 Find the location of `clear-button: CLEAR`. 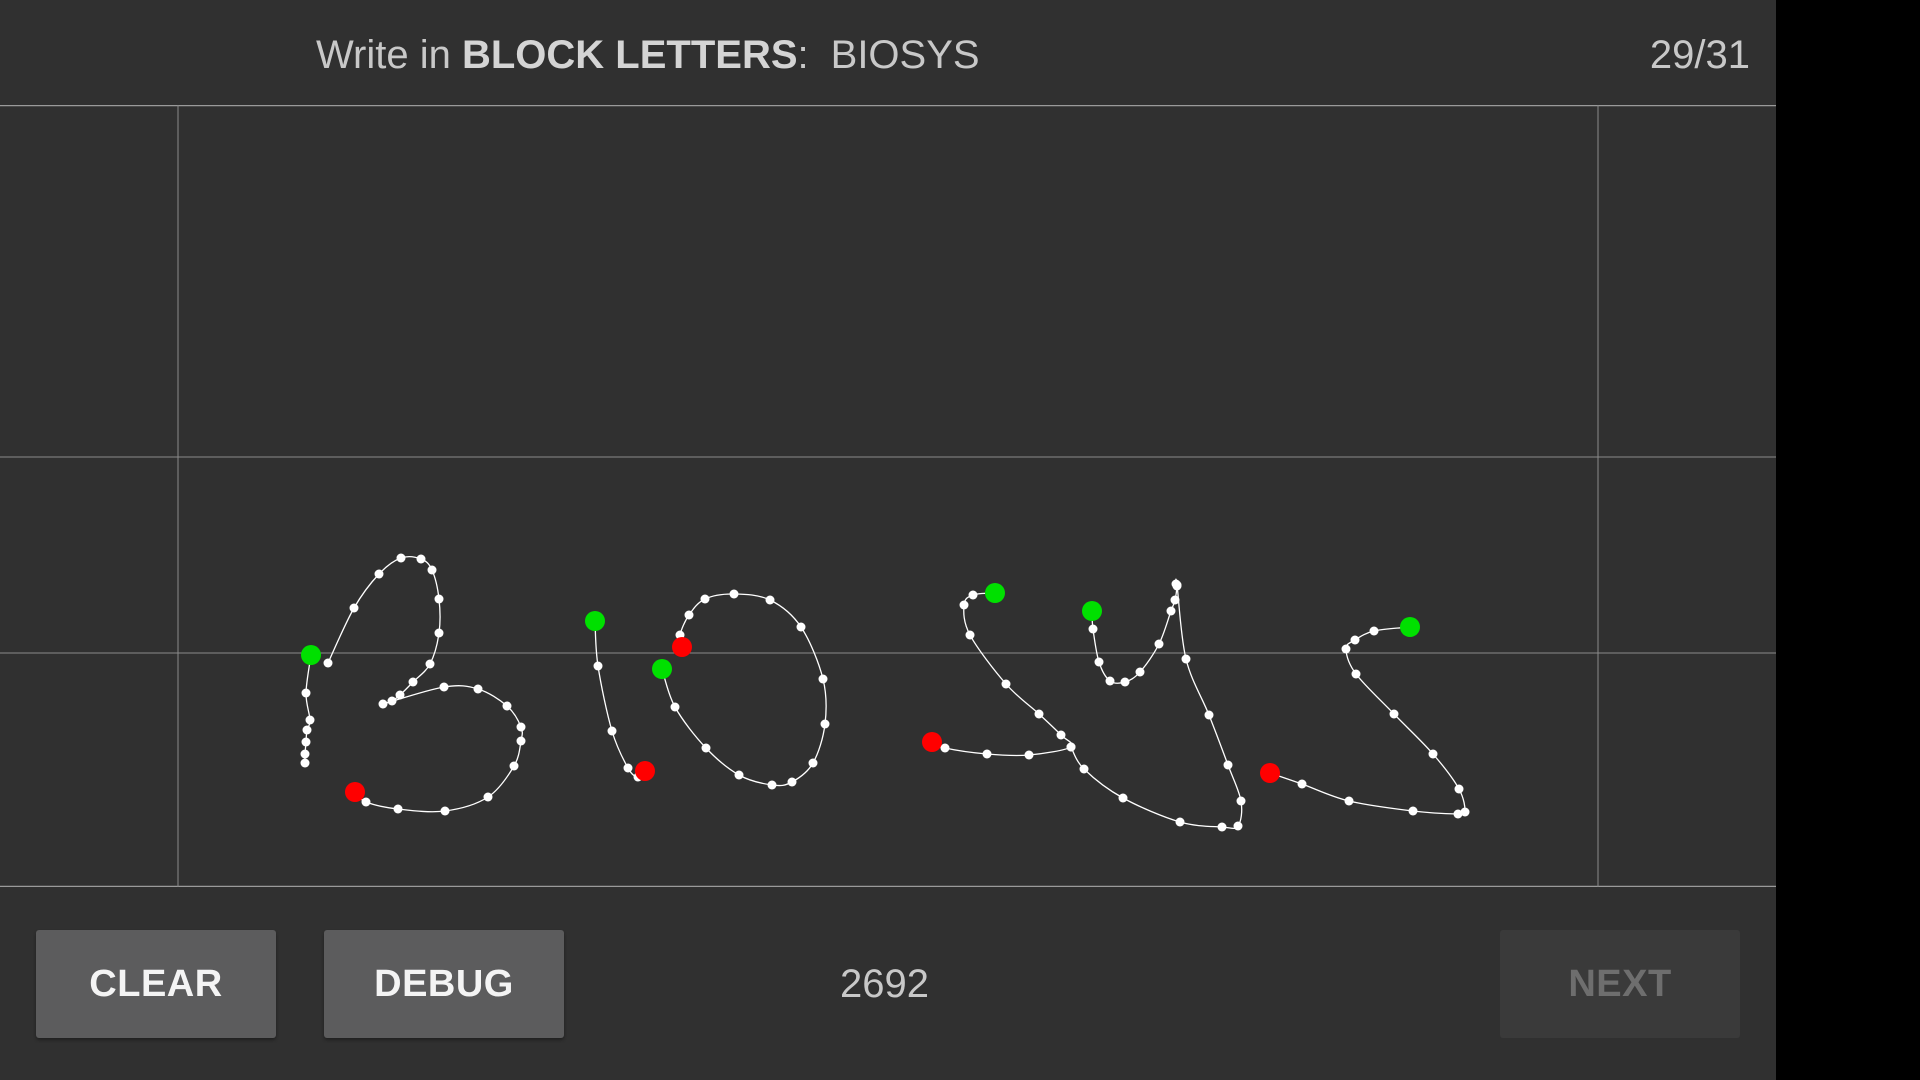

clear-button: CLEAR is located at coordinates (156, 984).